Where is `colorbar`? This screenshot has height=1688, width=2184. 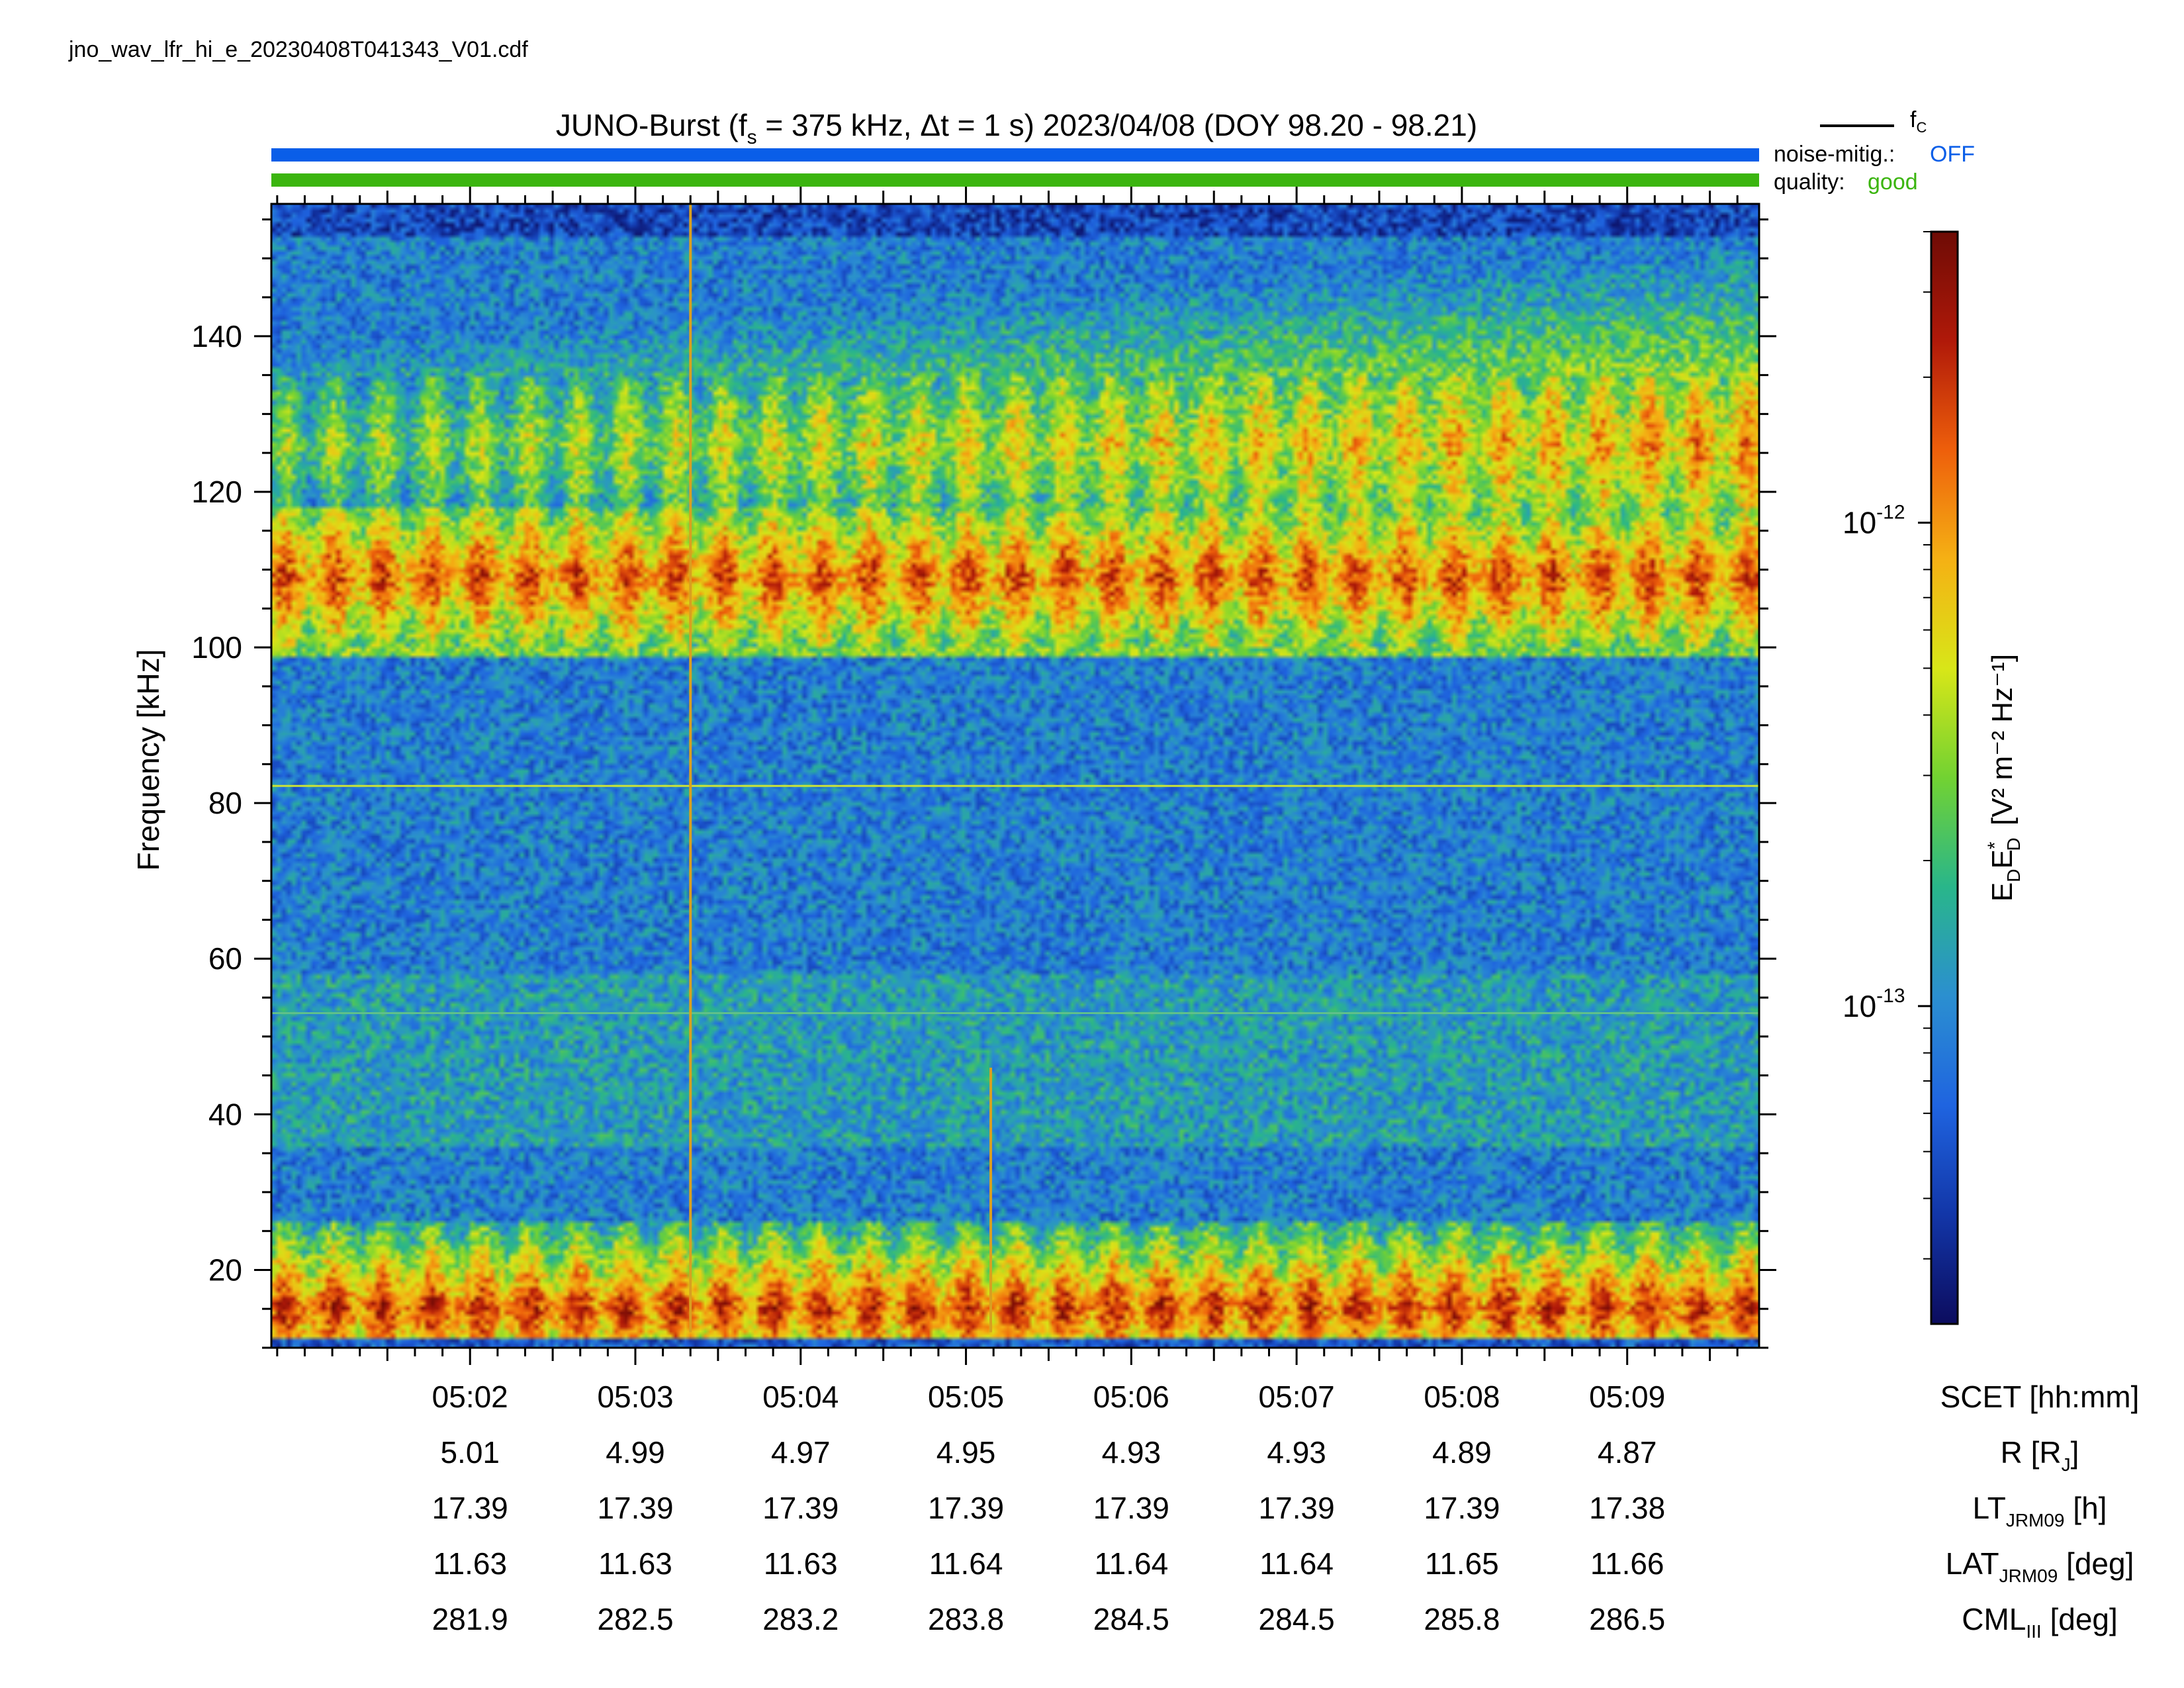 colorbar is located at coordinates (1945, 777).